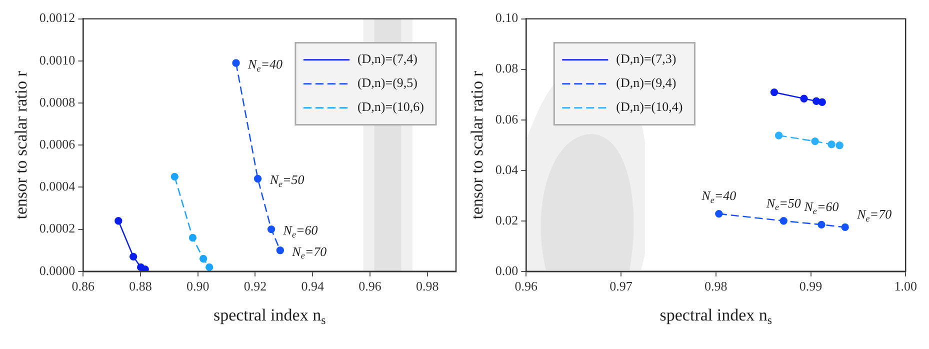  What do you see at coordinates (507, 169) in the screenshot?
I see `y-tick-label: 0.04` at bounding box center [507, 169].